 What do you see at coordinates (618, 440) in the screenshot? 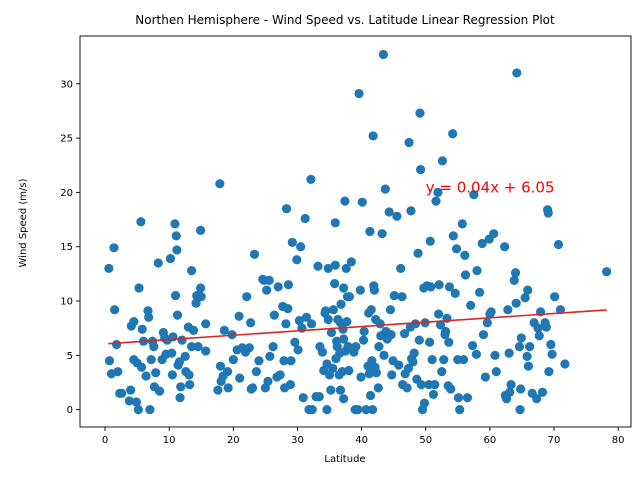
I see `x-tick-label: 80` at bounding box center [618, 440].